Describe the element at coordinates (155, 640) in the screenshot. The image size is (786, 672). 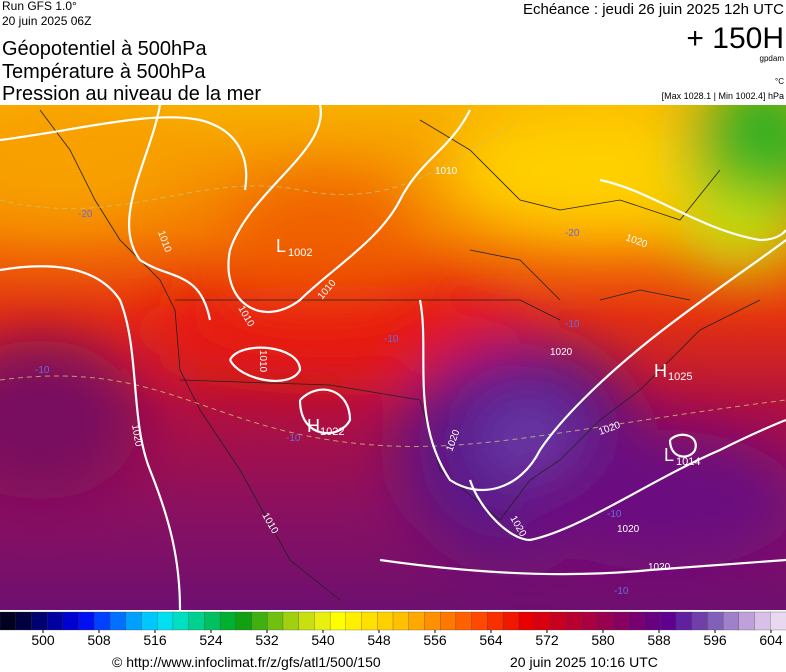
I see `colorbar-tick-label: 516` at that location.